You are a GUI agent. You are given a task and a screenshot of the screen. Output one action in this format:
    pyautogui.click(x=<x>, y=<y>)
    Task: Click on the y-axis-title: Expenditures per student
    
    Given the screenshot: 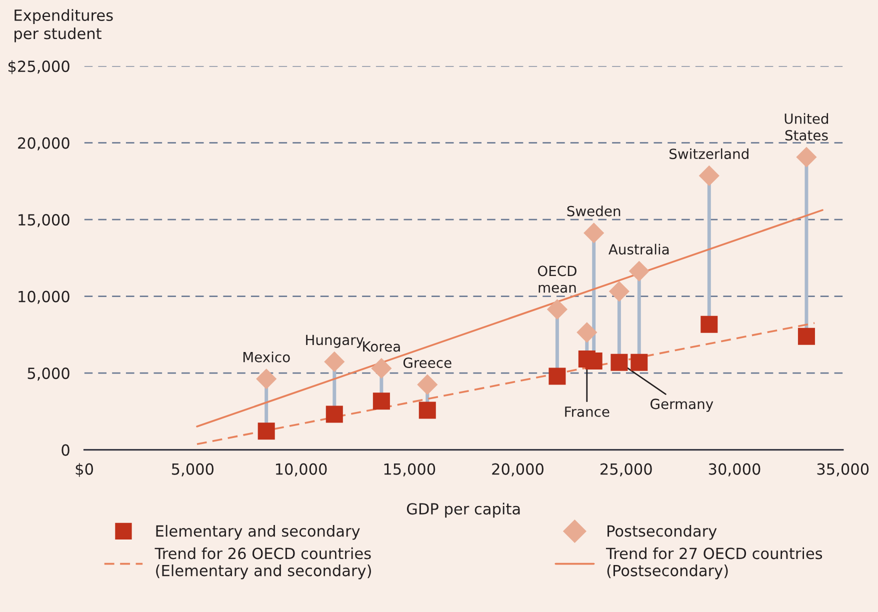 What is the action you would take?
    pyautogui.click(x=63, y=25)
    